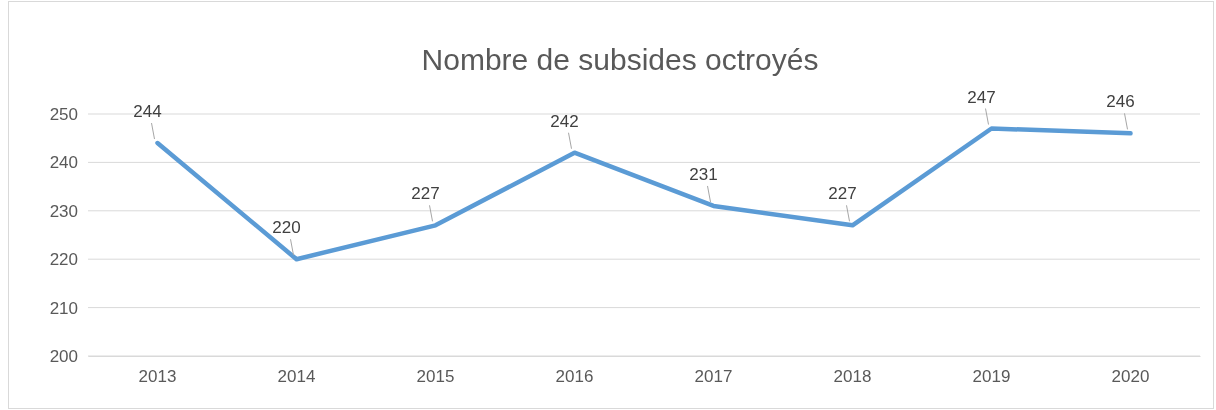 The image size is (1216, 410). I want to click on data-label: 246, so click(1120, 102).